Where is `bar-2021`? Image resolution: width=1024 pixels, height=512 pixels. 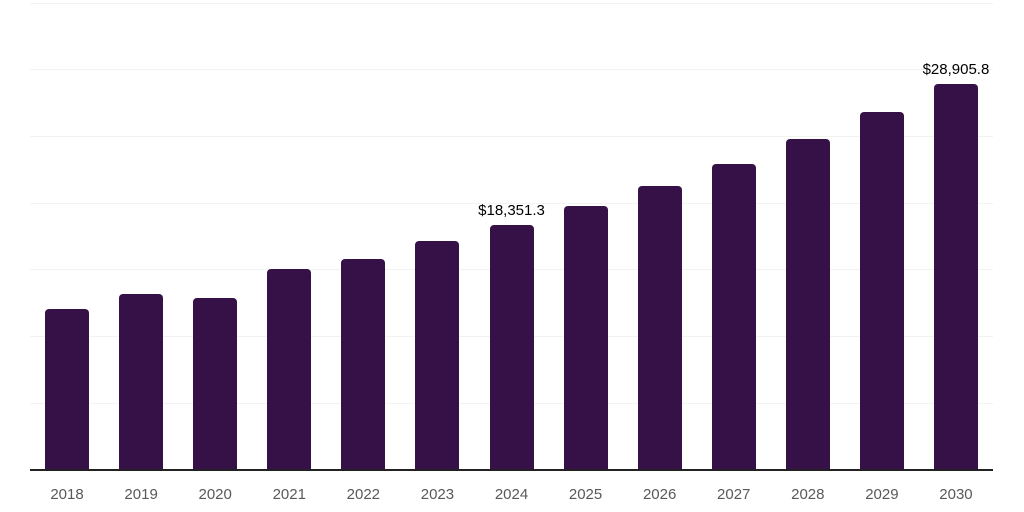 bar-2021 is located at coordinates (289, 369).